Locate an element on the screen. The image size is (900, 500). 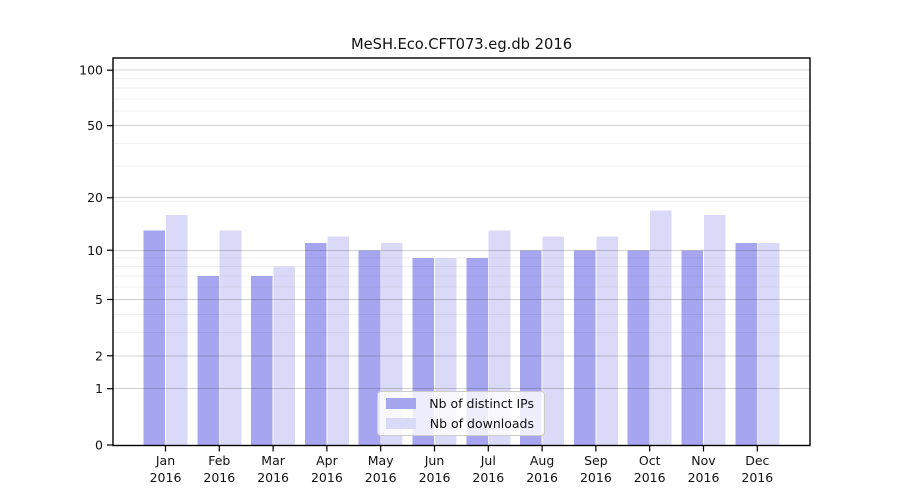
bar-downloads-sep is located at coordinates (607, 340).